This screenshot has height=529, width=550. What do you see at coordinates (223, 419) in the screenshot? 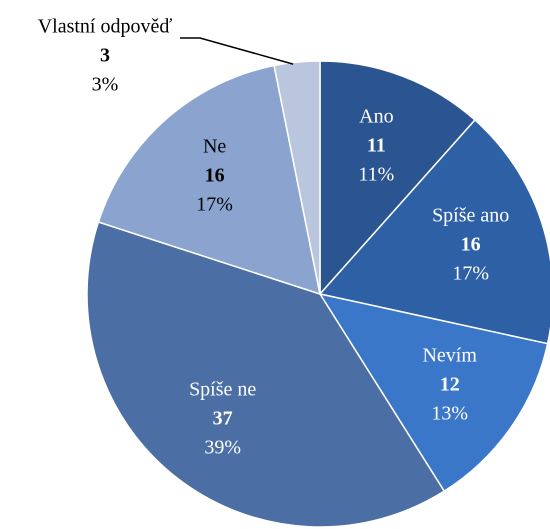
I see `slice-count: 37` at bounding box center [223, 419].